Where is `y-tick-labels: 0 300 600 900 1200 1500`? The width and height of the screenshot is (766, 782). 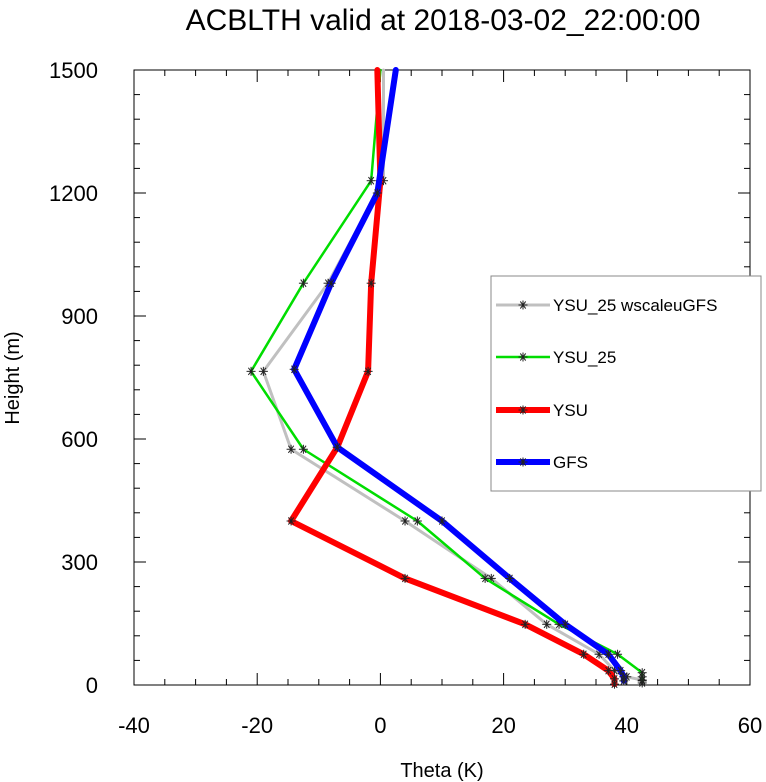 y-tick-labels: 0 300 600 900 1200 1500 is located at coordinates (73, 378).